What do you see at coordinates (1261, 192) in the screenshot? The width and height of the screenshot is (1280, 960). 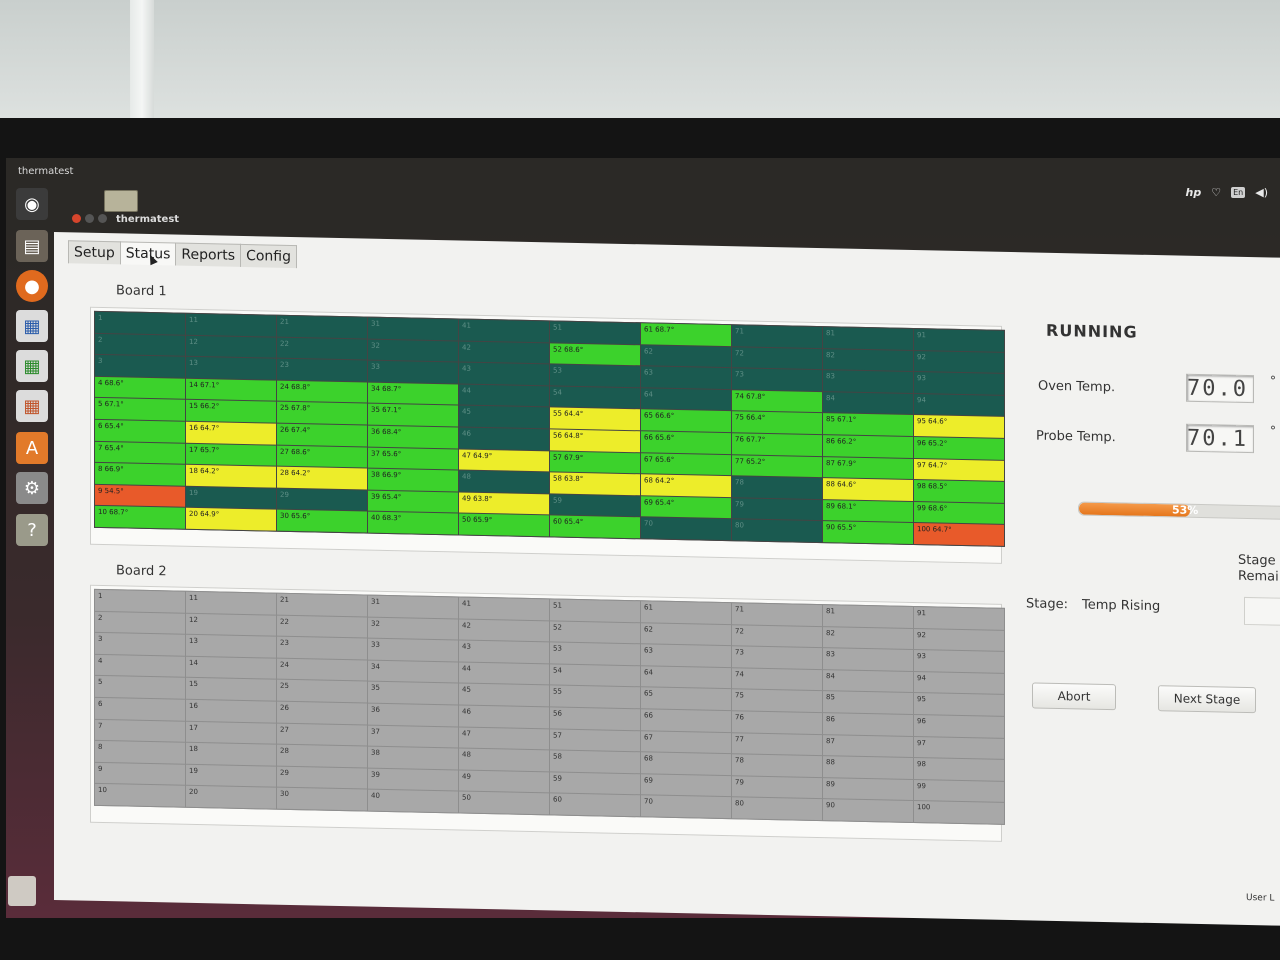 I see `volume-icon: ◀)` at bounding box center [1261, 192].